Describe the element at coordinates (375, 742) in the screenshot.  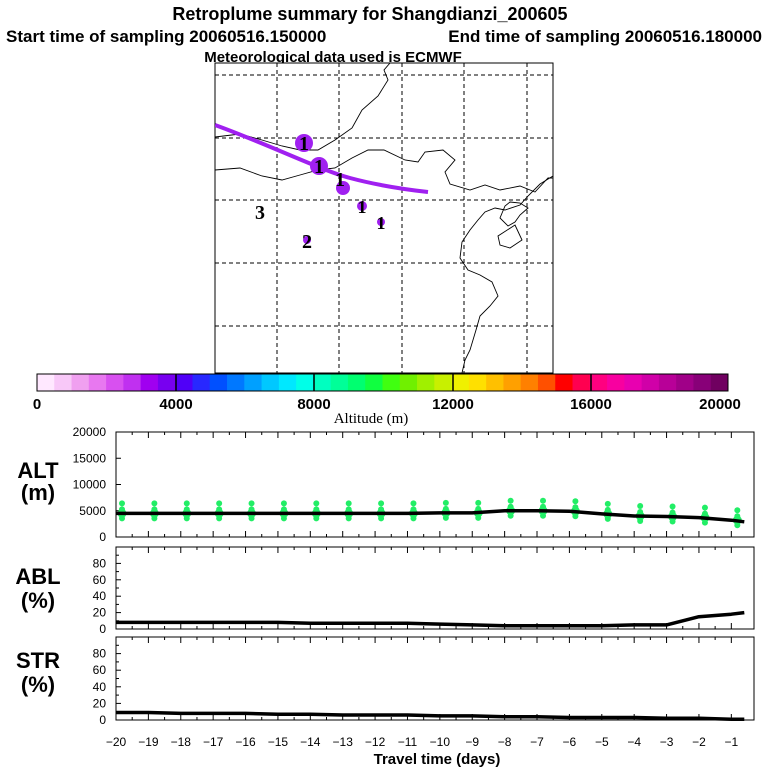
I see `x-tick-label: −12` at that location.